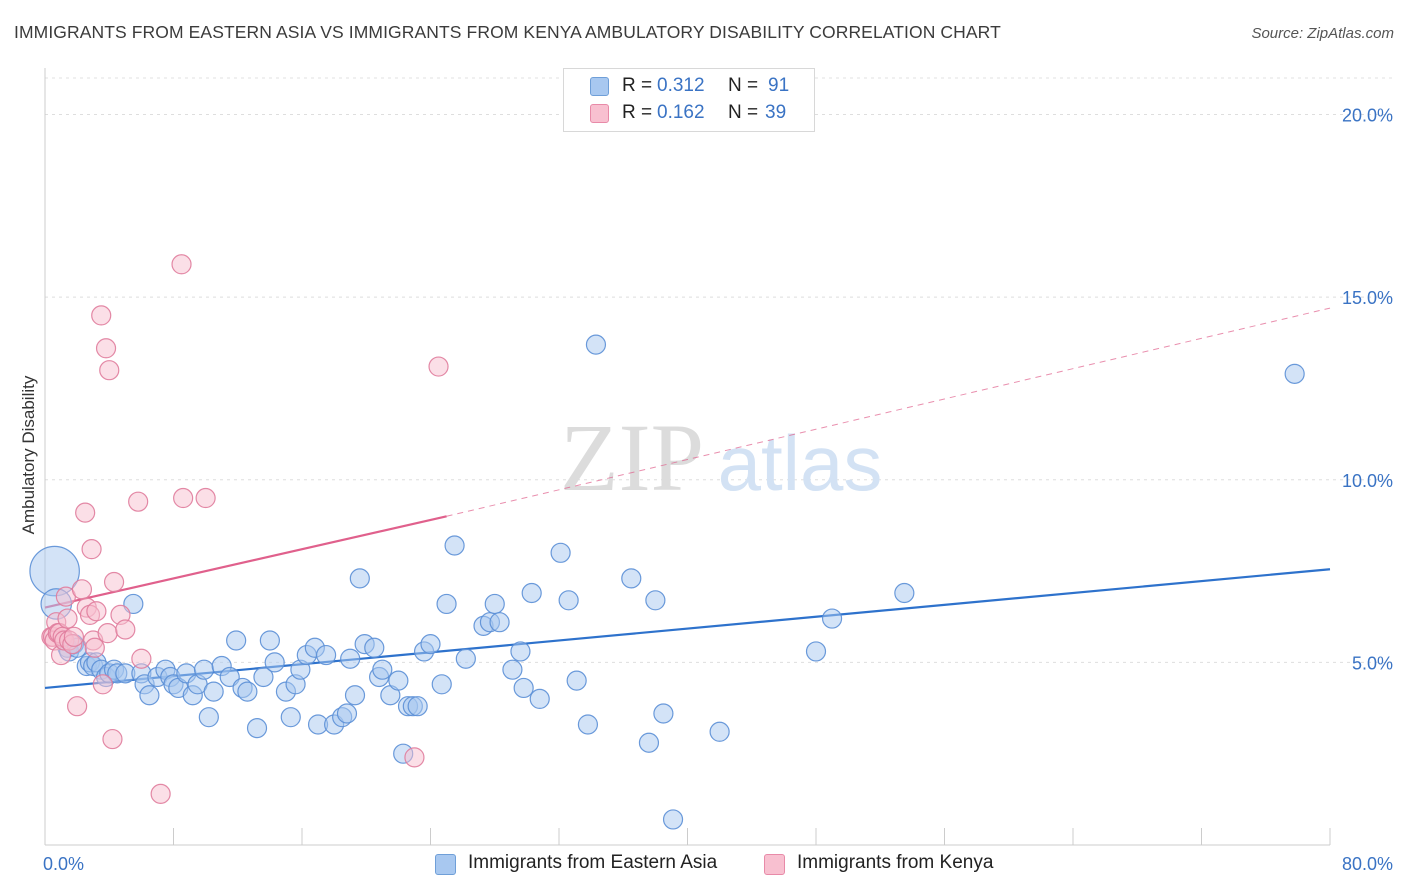  Describe the element at coordinates (888, 412) in the screenshot. I see `trend-line-kenya-dashed` at that location.